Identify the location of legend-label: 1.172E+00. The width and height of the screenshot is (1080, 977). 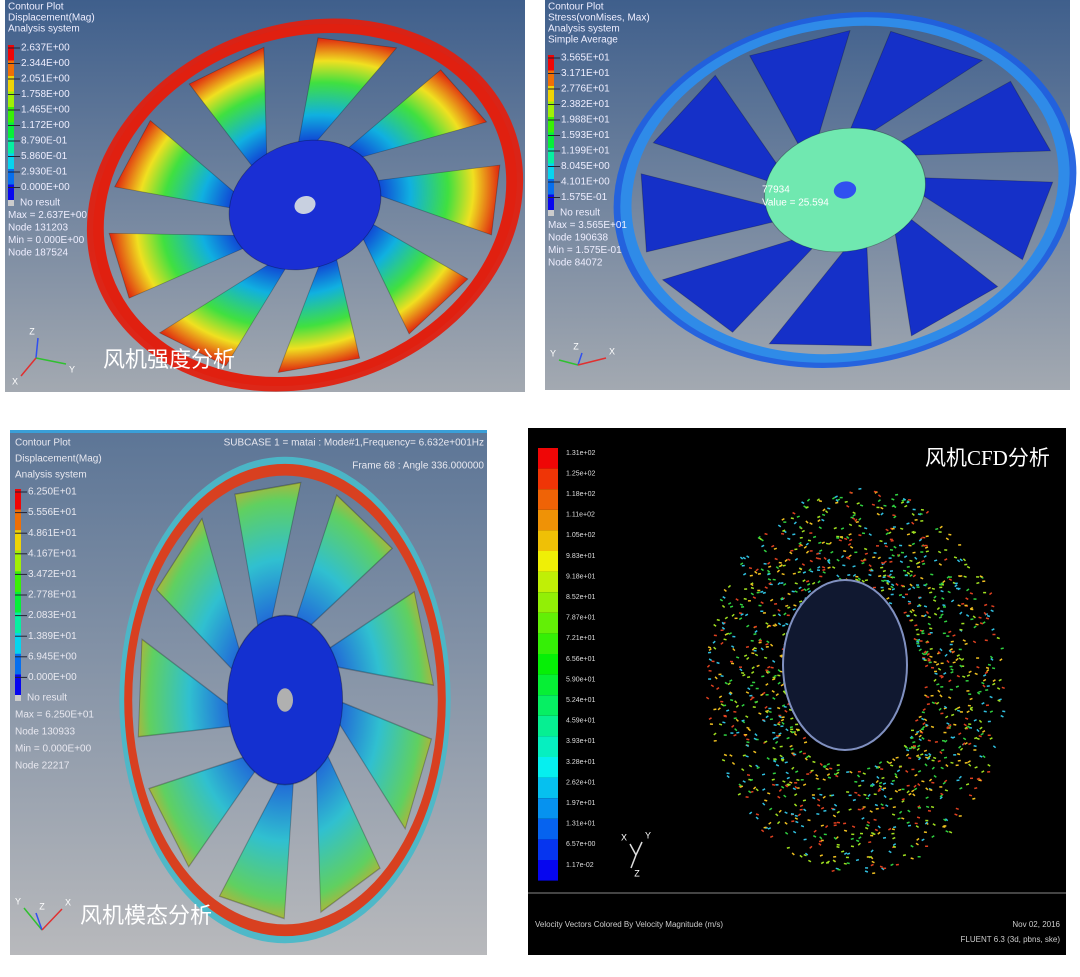
(45, 125).